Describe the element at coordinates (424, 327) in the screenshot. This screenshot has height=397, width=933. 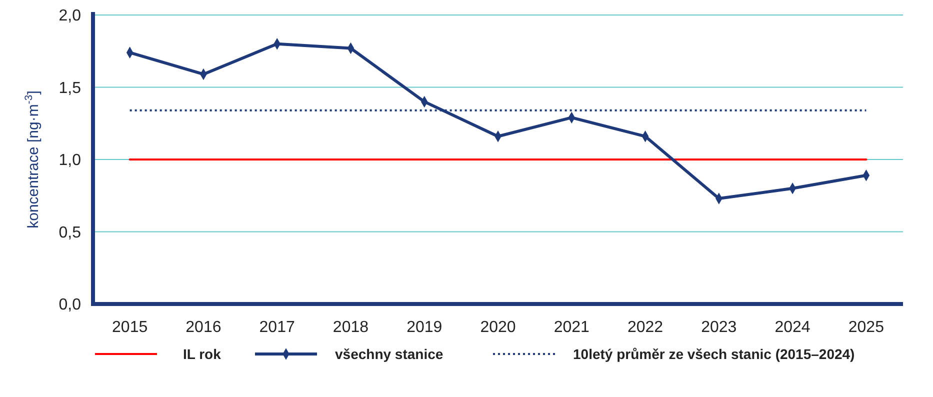
I see `x-tick-label: 2019` at that location.